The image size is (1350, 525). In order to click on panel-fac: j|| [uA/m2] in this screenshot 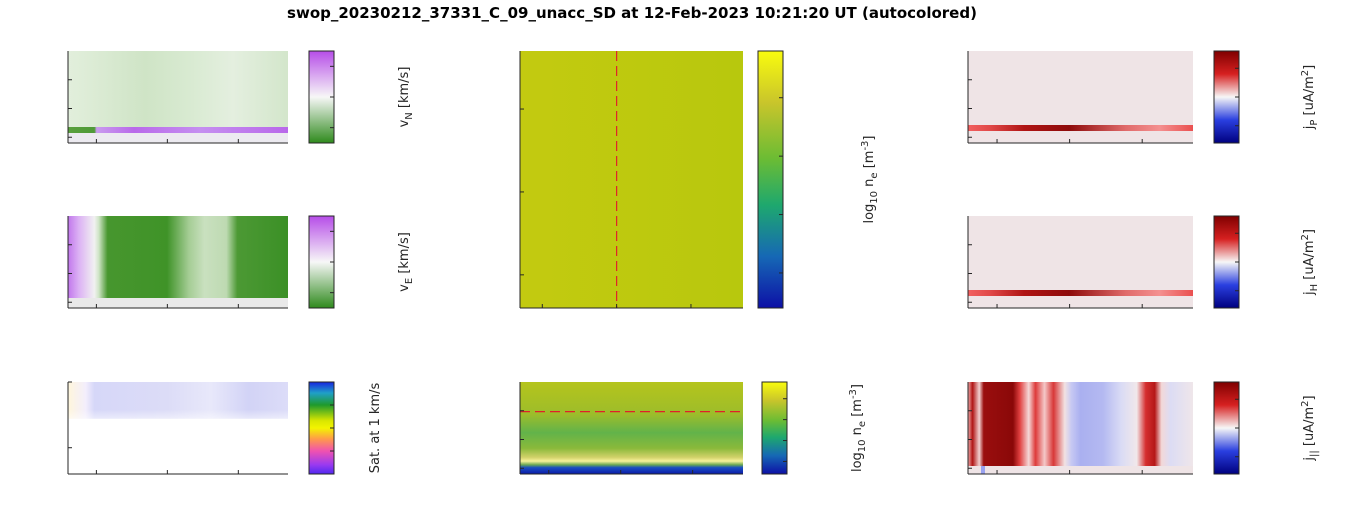, I will do `click(1143, 428)`.